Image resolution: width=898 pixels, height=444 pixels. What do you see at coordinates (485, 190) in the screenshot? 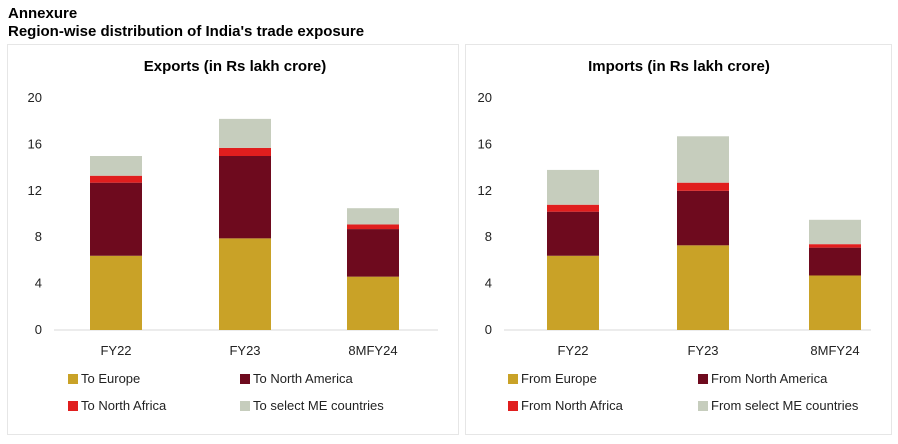
I see `imports-y-tick-label: 12` at bounding box center [485, 190].